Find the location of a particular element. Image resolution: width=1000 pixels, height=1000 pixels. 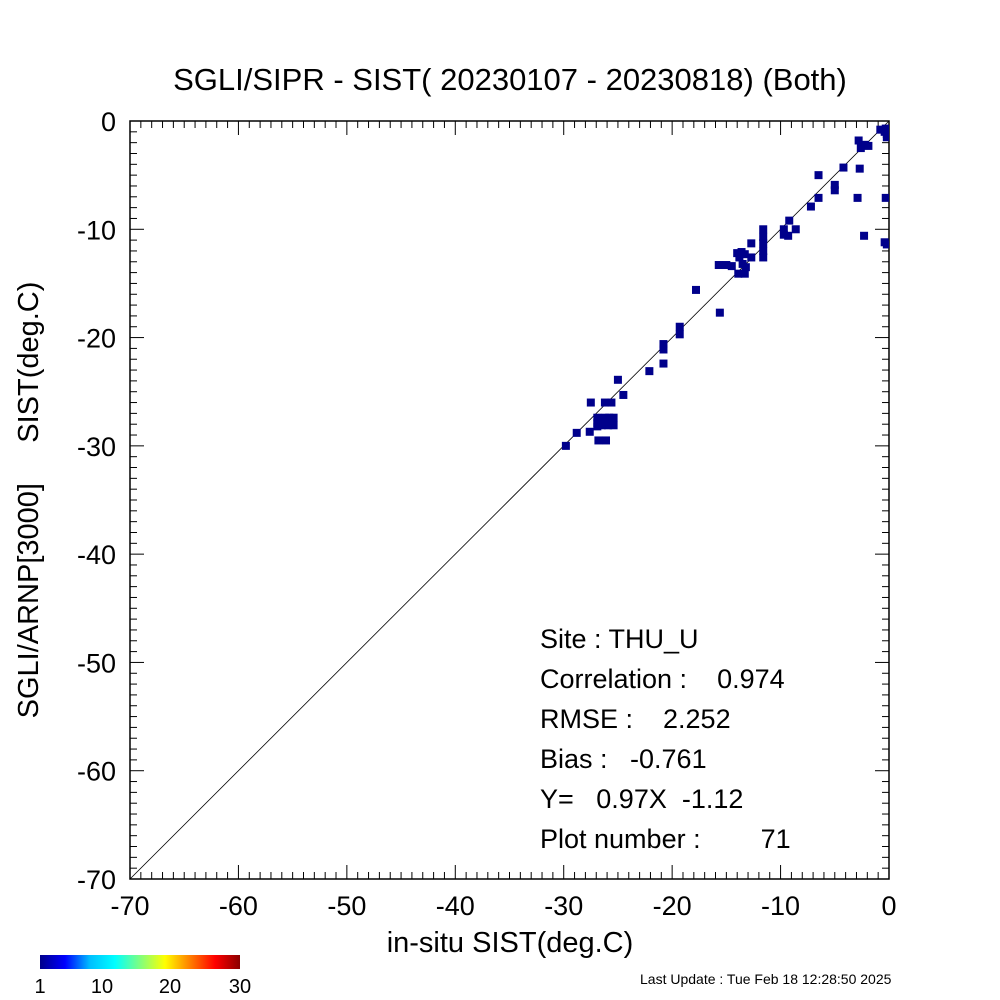

correlation-label: Correlation : 0.974 is located at coordinates (662, 679).